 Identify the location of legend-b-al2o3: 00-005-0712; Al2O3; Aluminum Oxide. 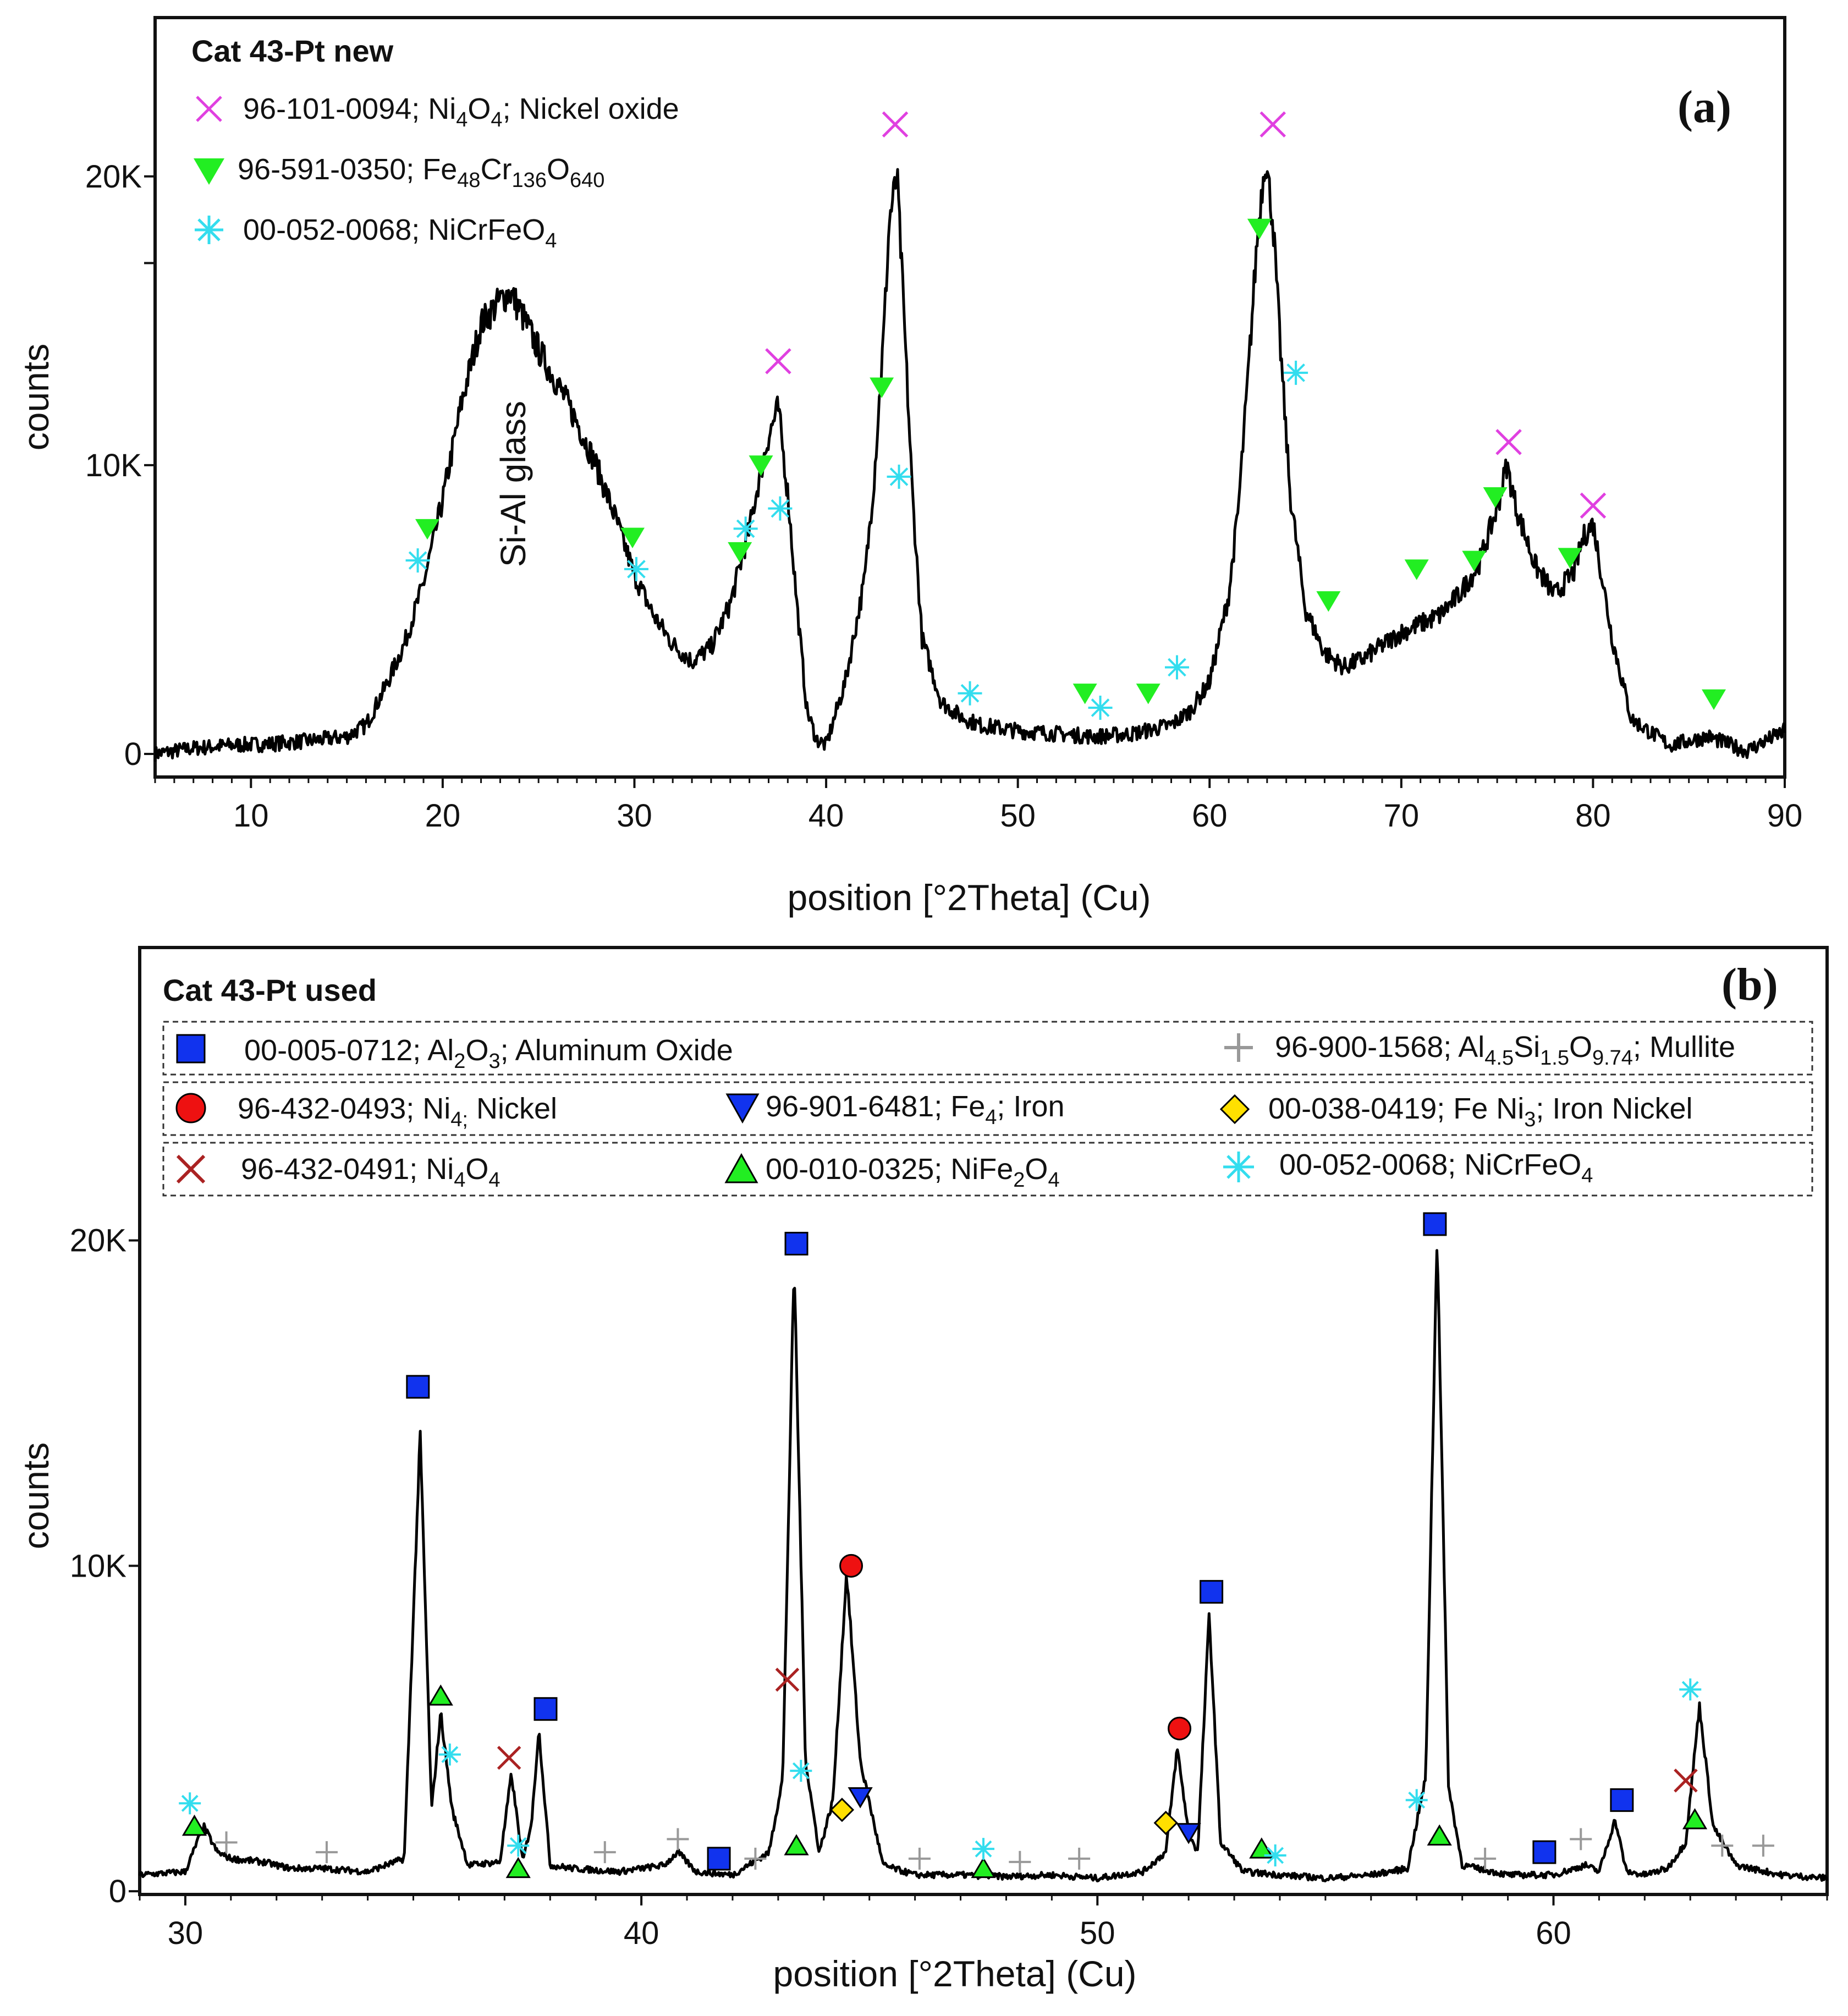
(455, 1053).